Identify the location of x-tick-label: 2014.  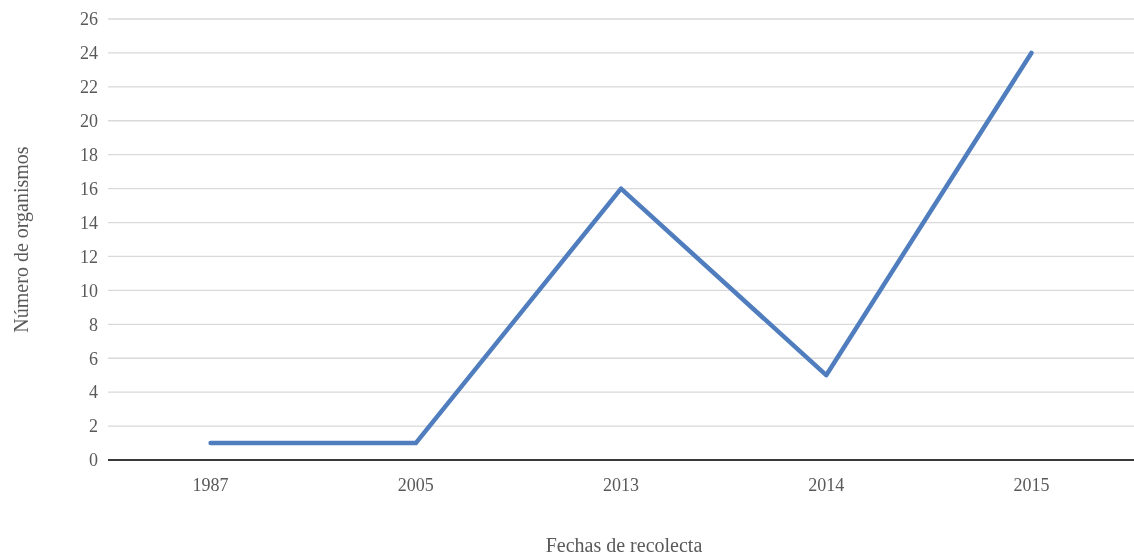
(826, 485).